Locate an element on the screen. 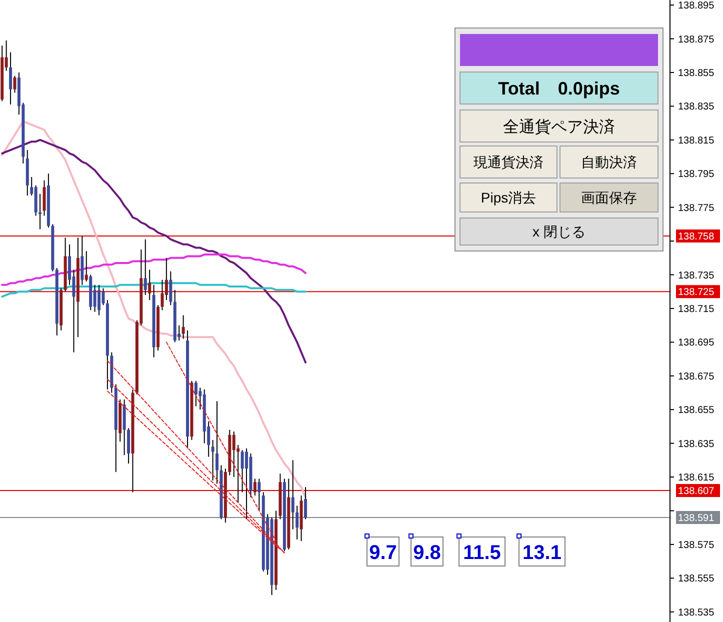 The height and width of the screenshot is (622, 723). button: Pips消去 is located at coordinates (509, 197).